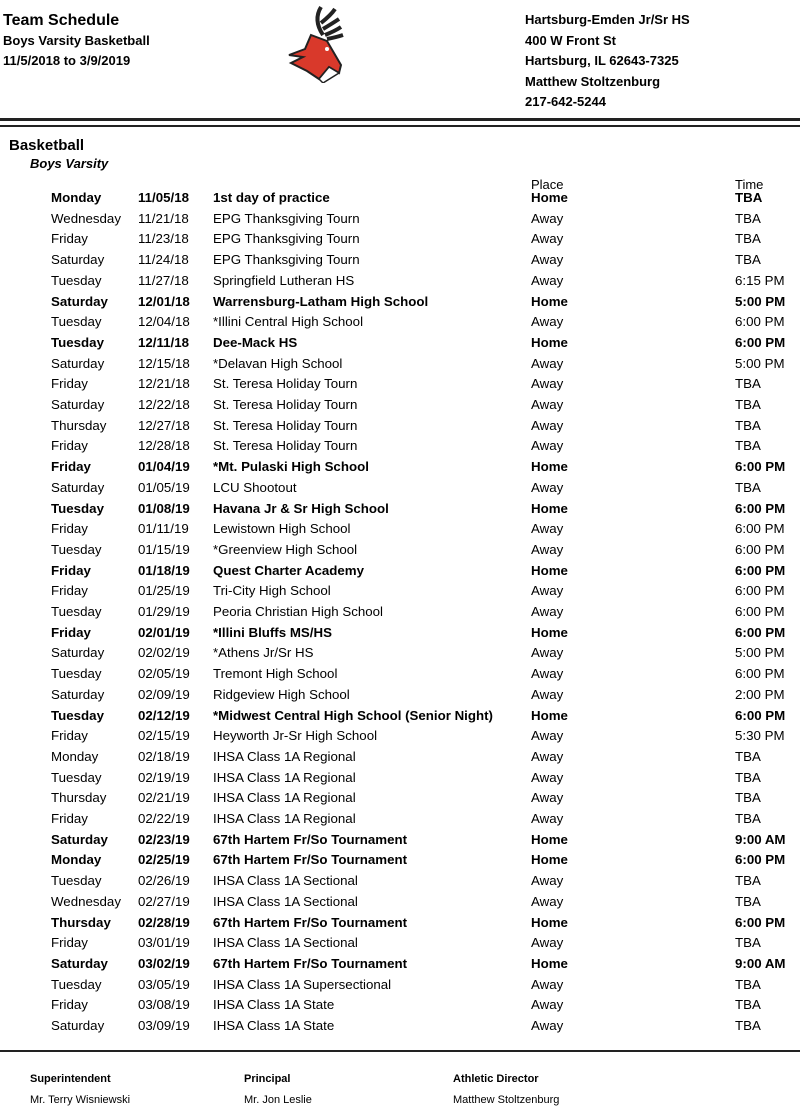 This screenshot has height=1110, width=800. What do you see at coordinates (164, 197) in the screenshot?
I see `row-date: 11/05/18` at bounding box center [164, 197].